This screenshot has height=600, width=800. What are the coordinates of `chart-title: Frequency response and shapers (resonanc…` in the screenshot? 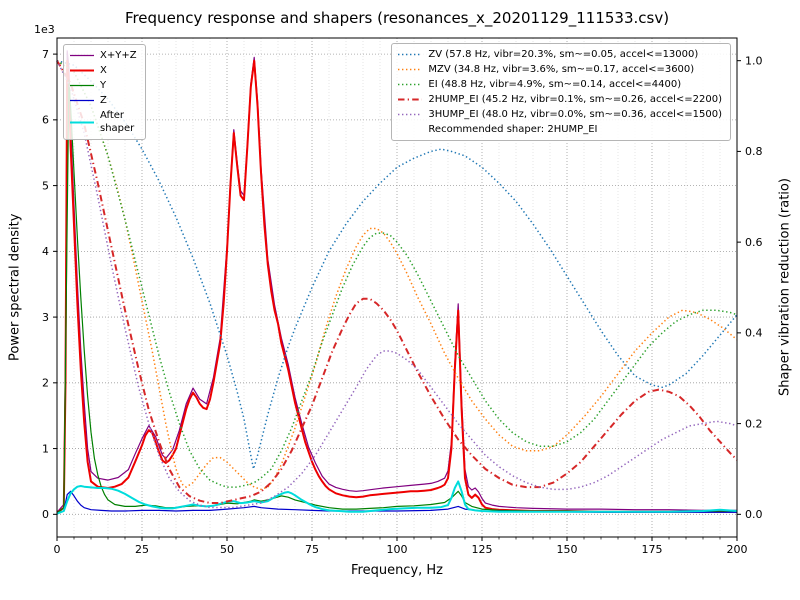 It's located at (397, 18).